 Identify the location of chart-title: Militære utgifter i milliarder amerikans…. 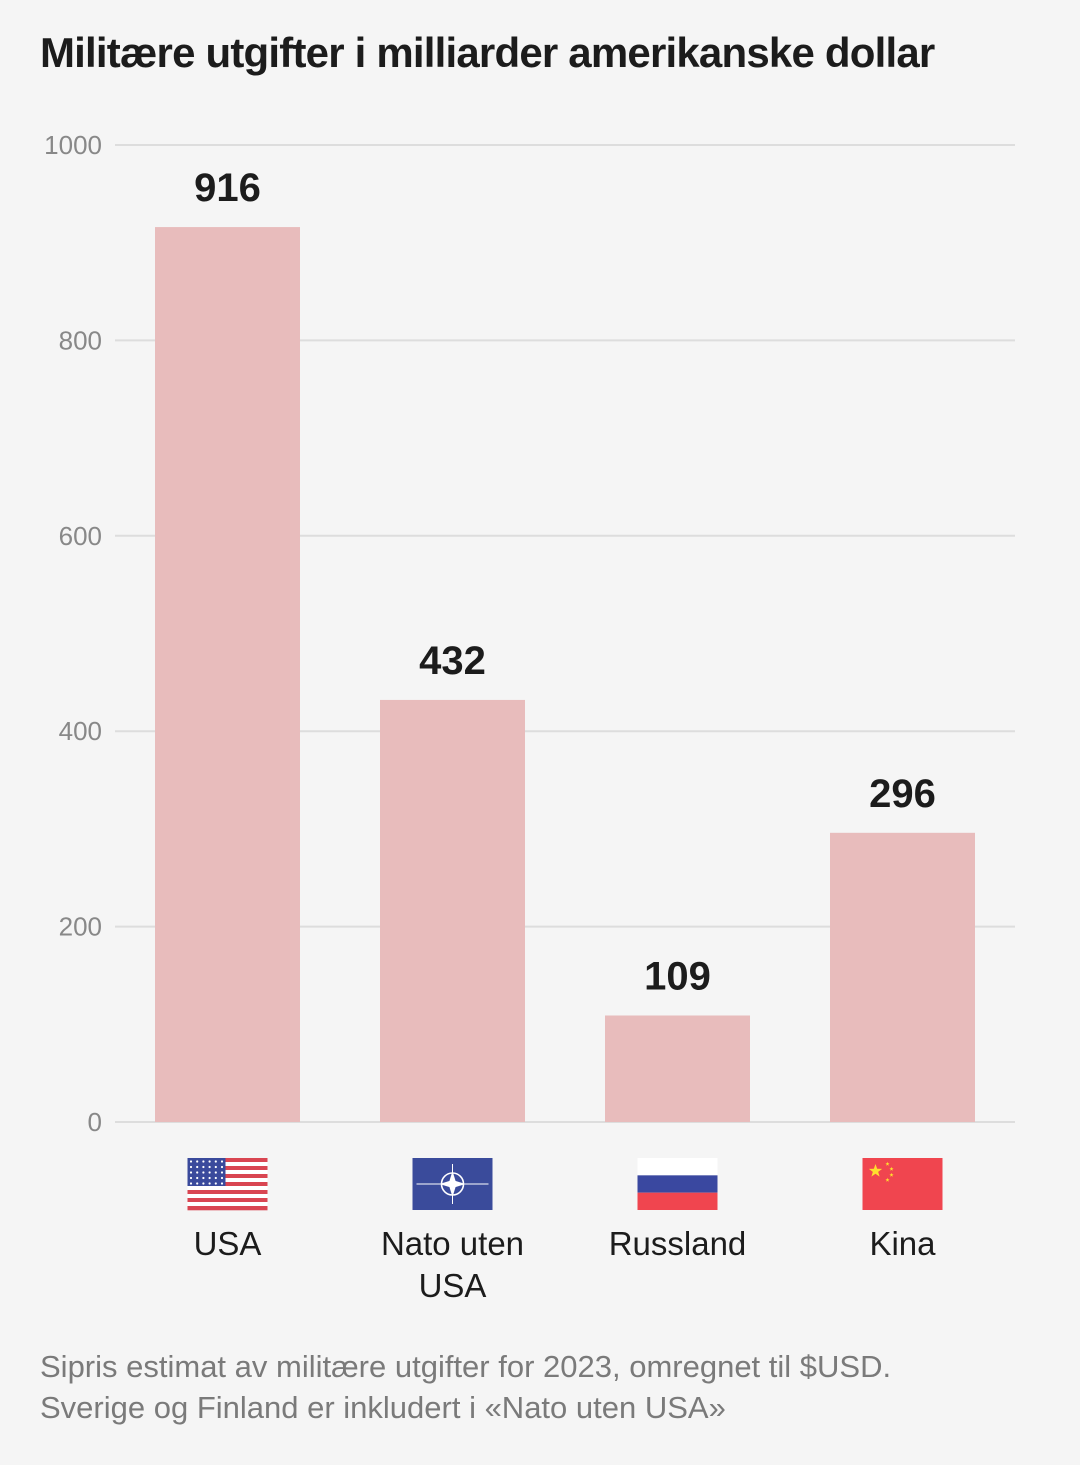
(487, 52).